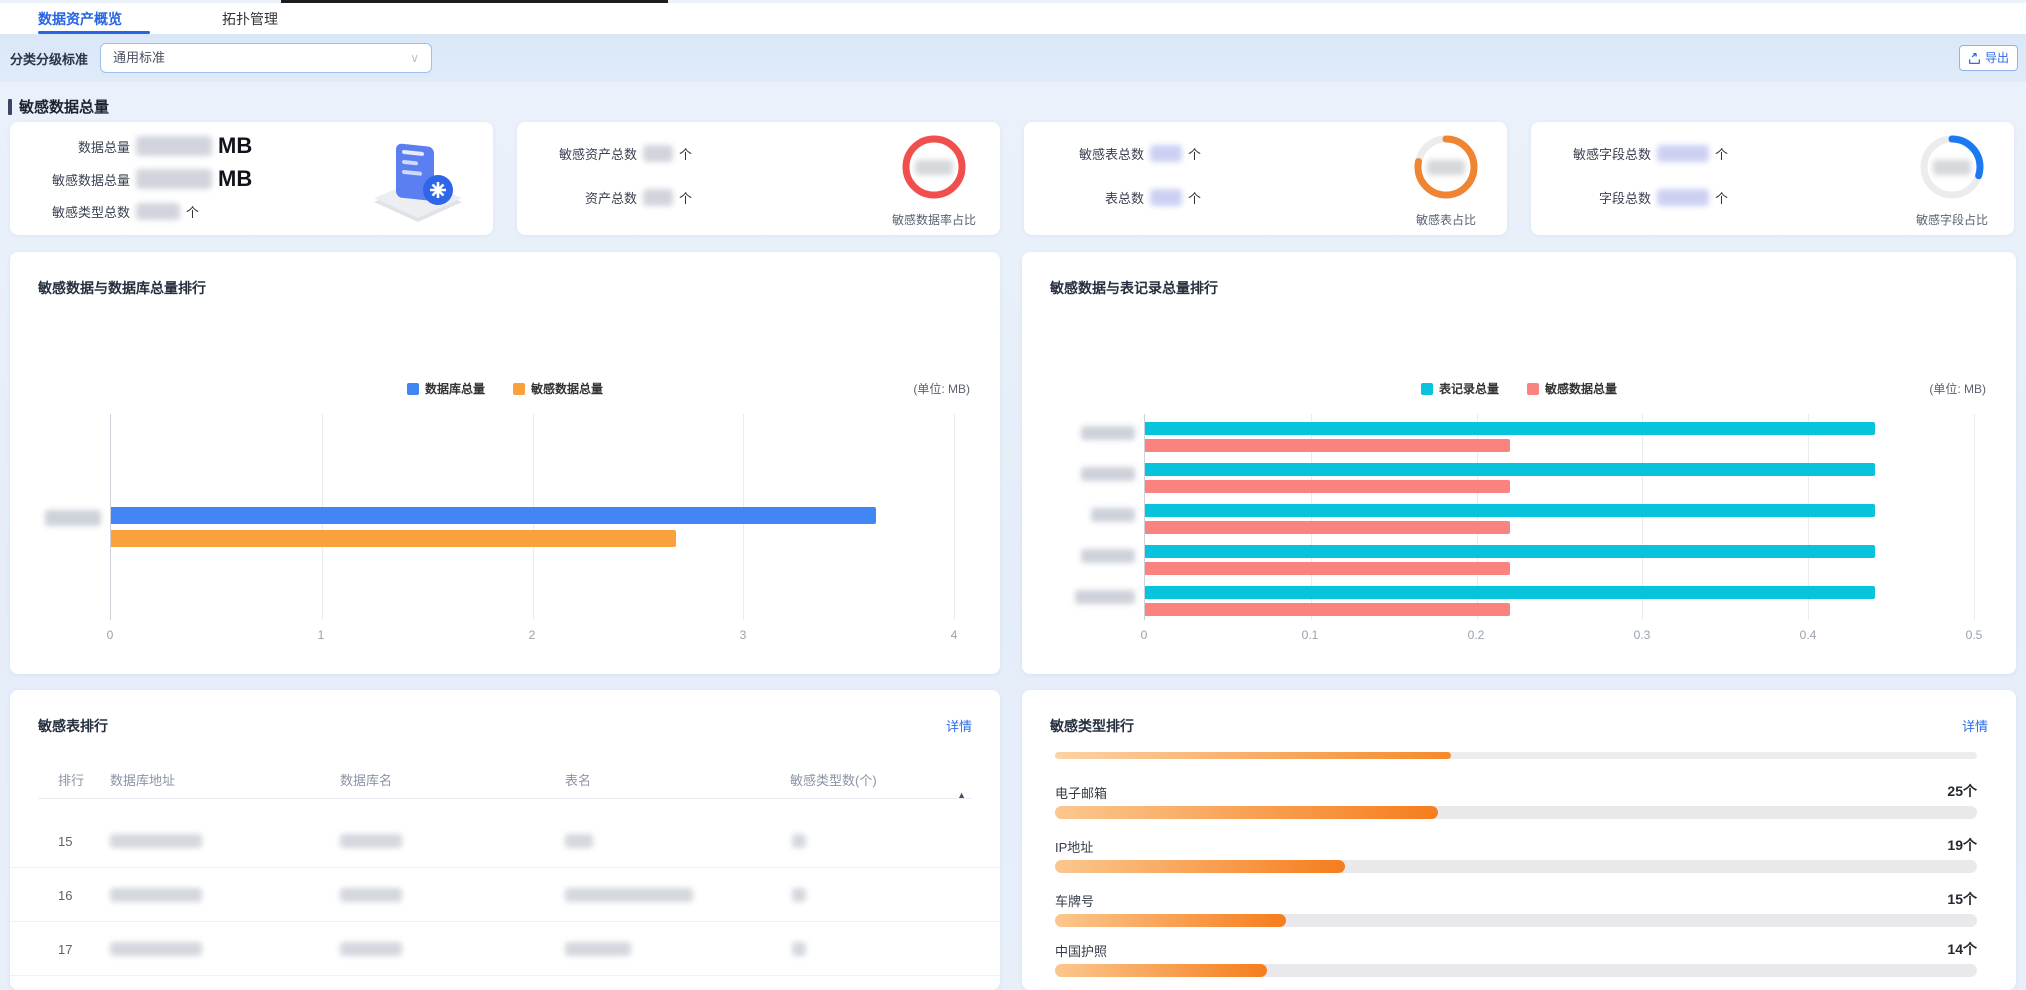 This screenshot has width=2026, height=990. What do you see at coordinates (954, 635) in the screenshot?
I see `x-tick: 4` at bounding box center [954, 635].